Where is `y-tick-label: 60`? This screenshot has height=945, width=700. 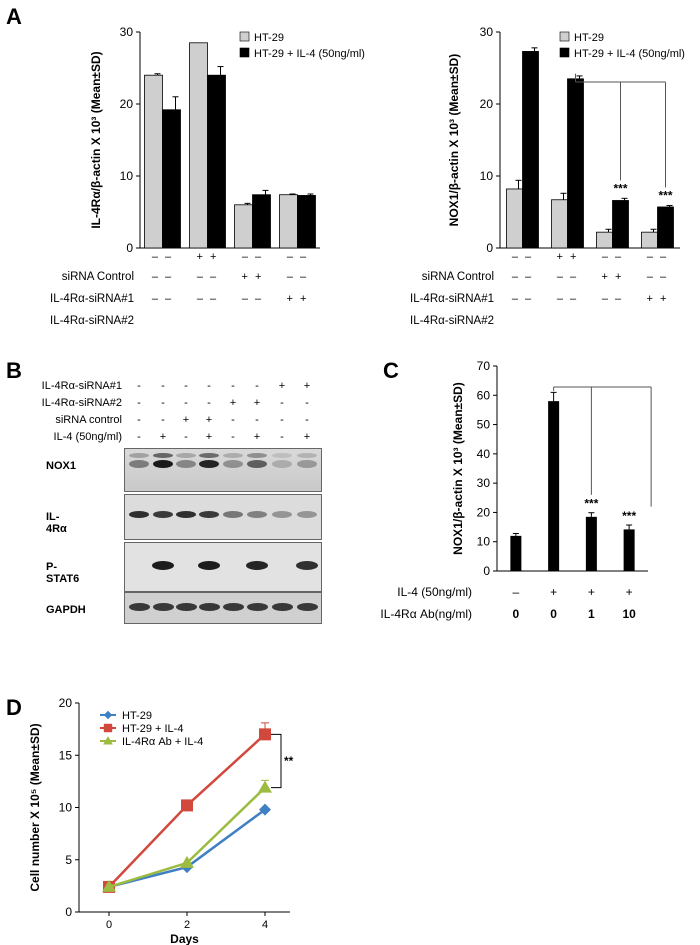 y-tick-label: 60 is located at coordinates (484, 395).